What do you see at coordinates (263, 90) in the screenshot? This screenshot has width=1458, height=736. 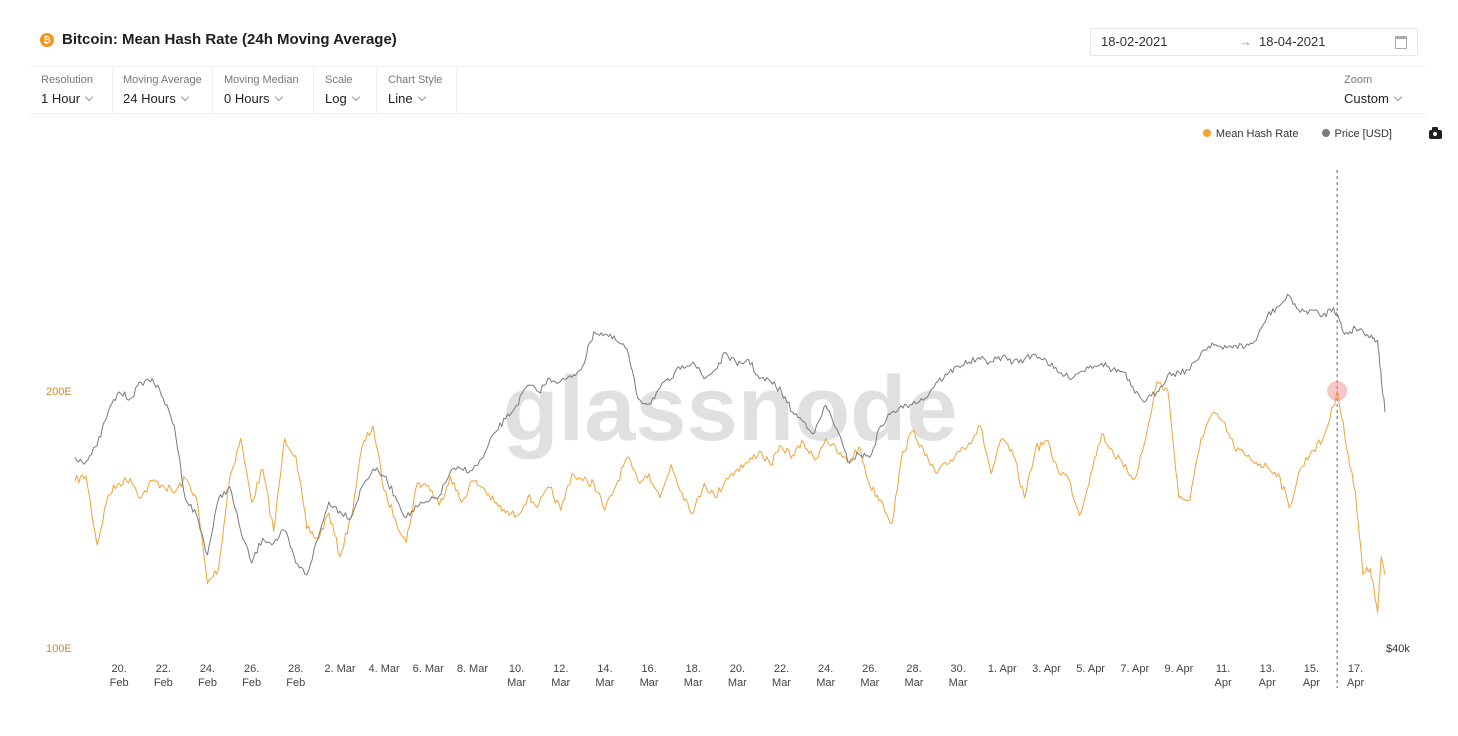 I see `moving-median-select: Moving Median 0 Hours` at bounding box center [263, 90].